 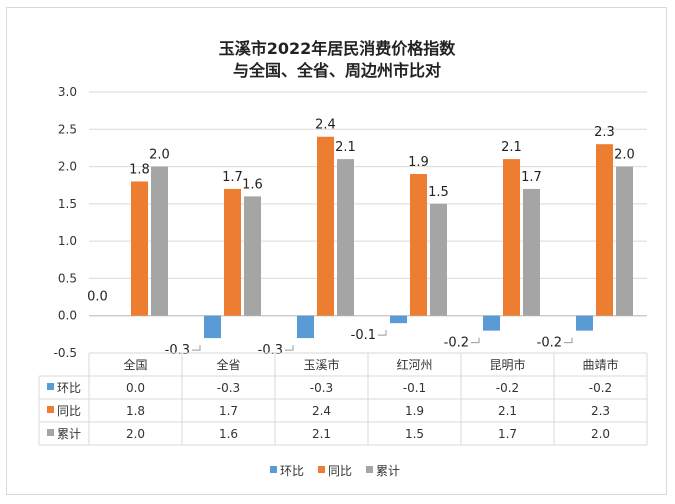 What do you see at coordinates (67, 241) in the screenshot?
I see `y-tick-label: 1.0` at bounding box center [67, 241].